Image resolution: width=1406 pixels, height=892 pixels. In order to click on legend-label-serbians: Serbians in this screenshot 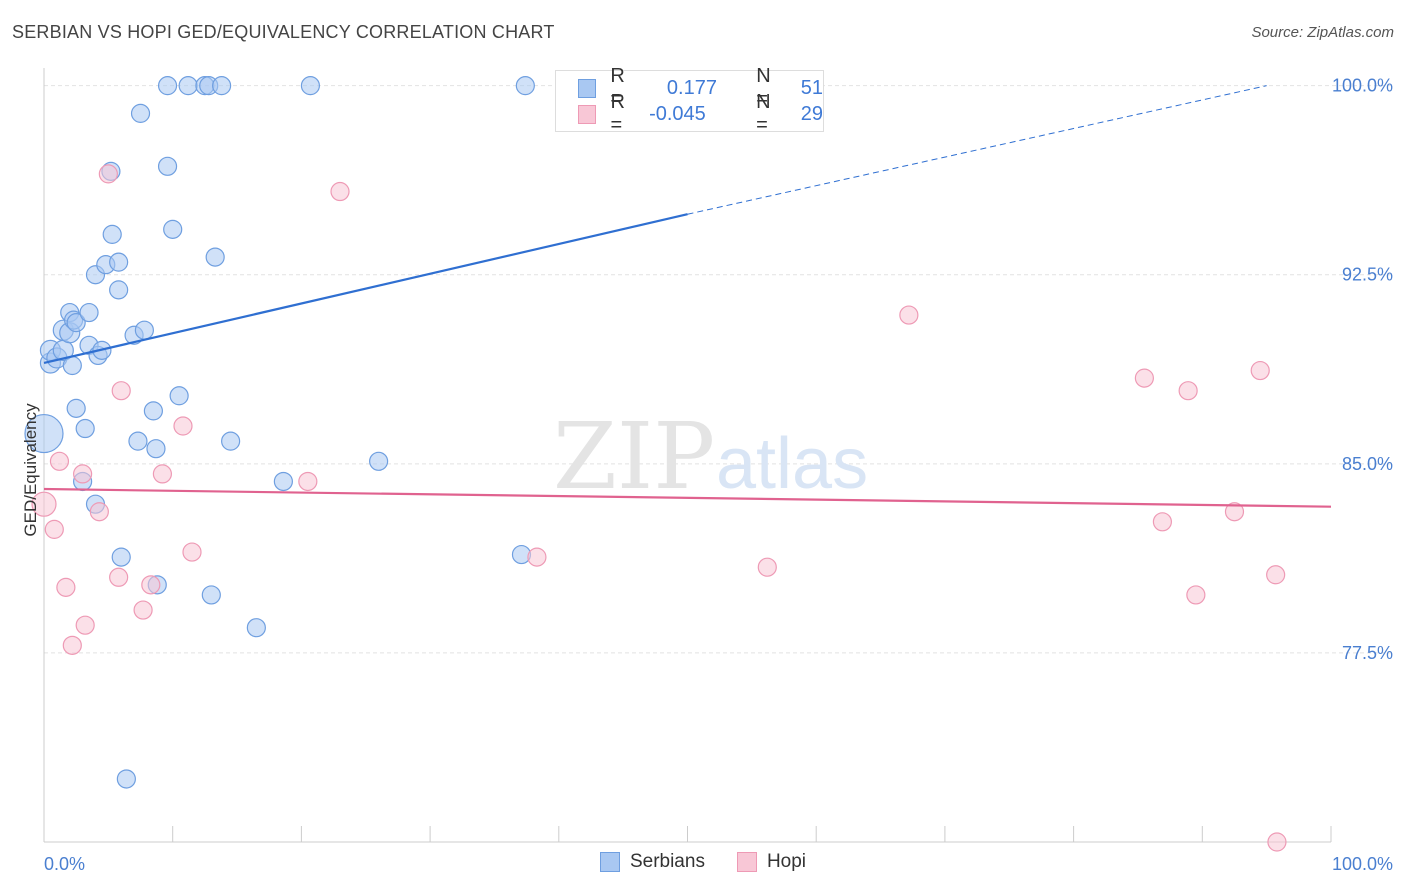, I will do `click(667, 861)`.